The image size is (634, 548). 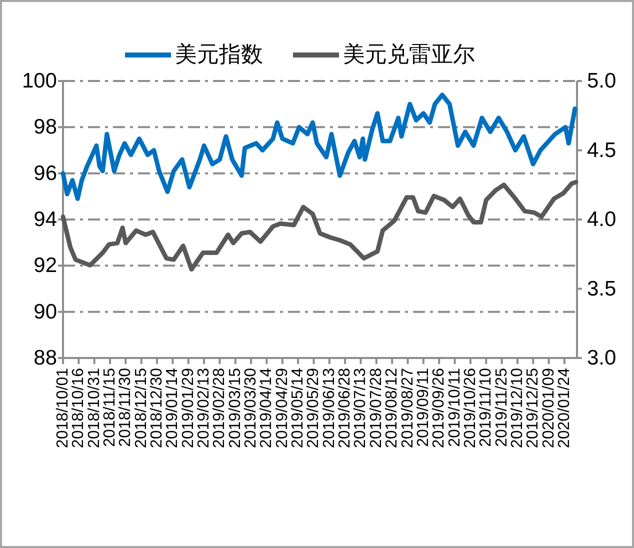 I want to click on y-tick-label: 94, so click(x=46, y=219).